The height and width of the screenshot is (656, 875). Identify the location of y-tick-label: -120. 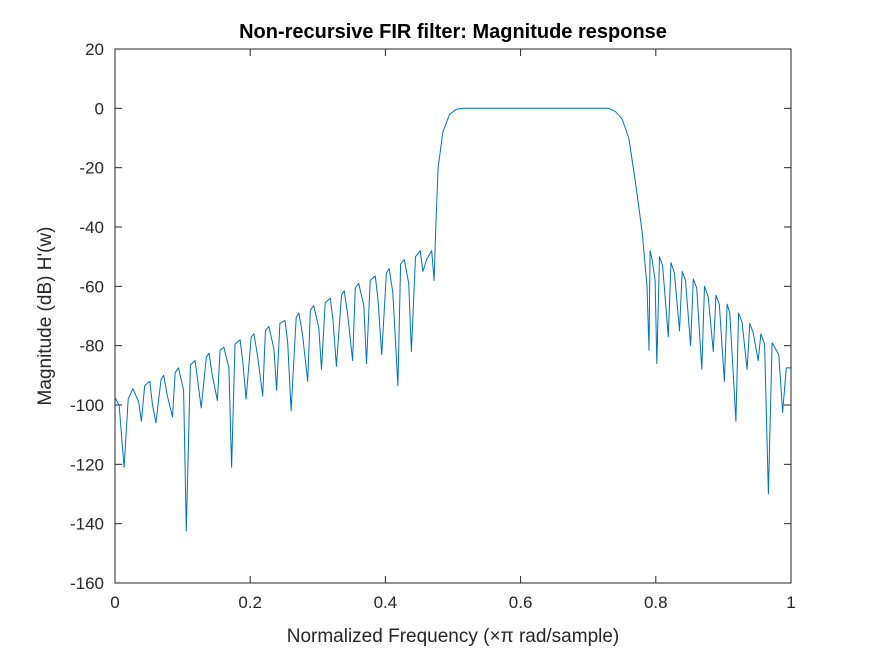
(87, 464).